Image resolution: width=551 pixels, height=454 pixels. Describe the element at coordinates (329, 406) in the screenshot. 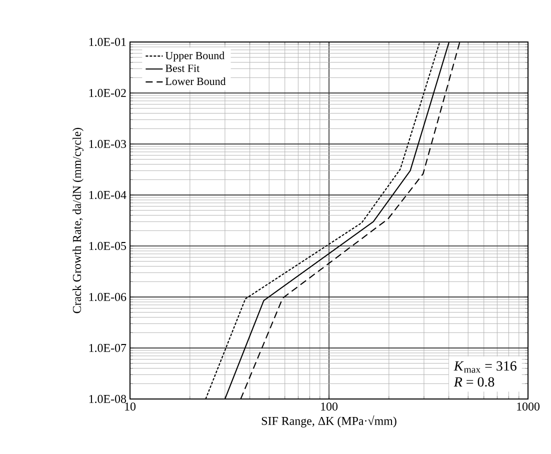

I see `x-tick-label: 100` at that location.